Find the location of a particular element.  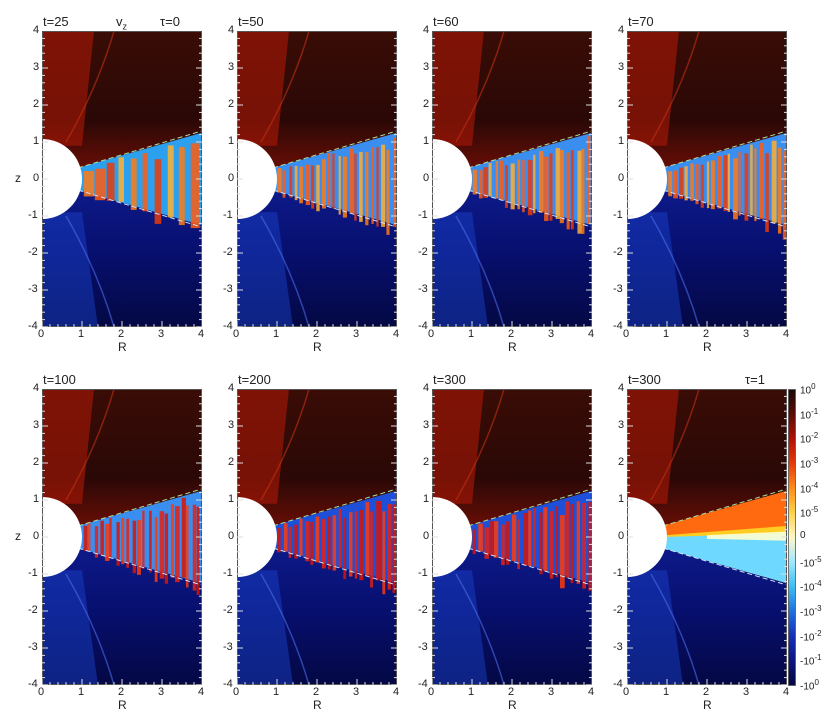

y-tick-label: -3 is located at coordinates (618, 289).